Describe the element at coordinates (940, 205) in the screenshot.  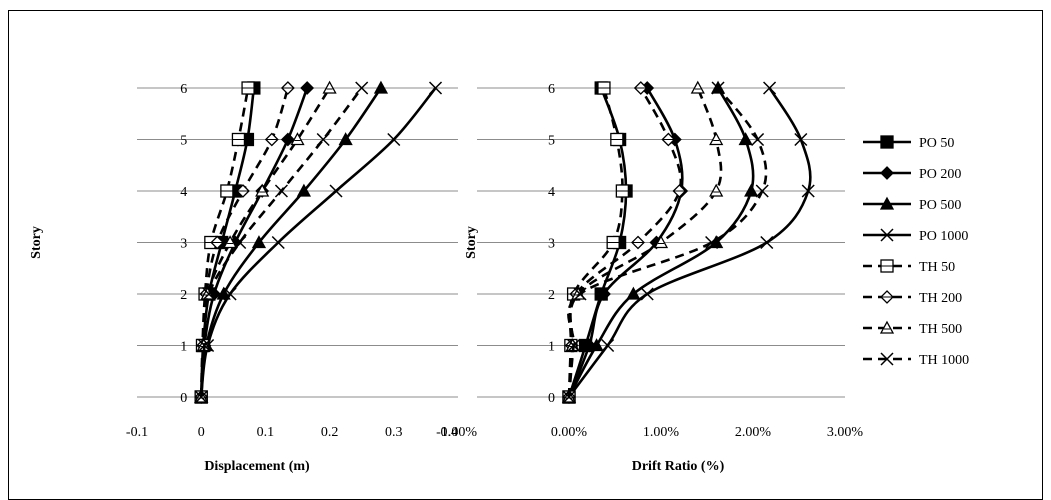
I see `legend-label: PO 500` at that location.